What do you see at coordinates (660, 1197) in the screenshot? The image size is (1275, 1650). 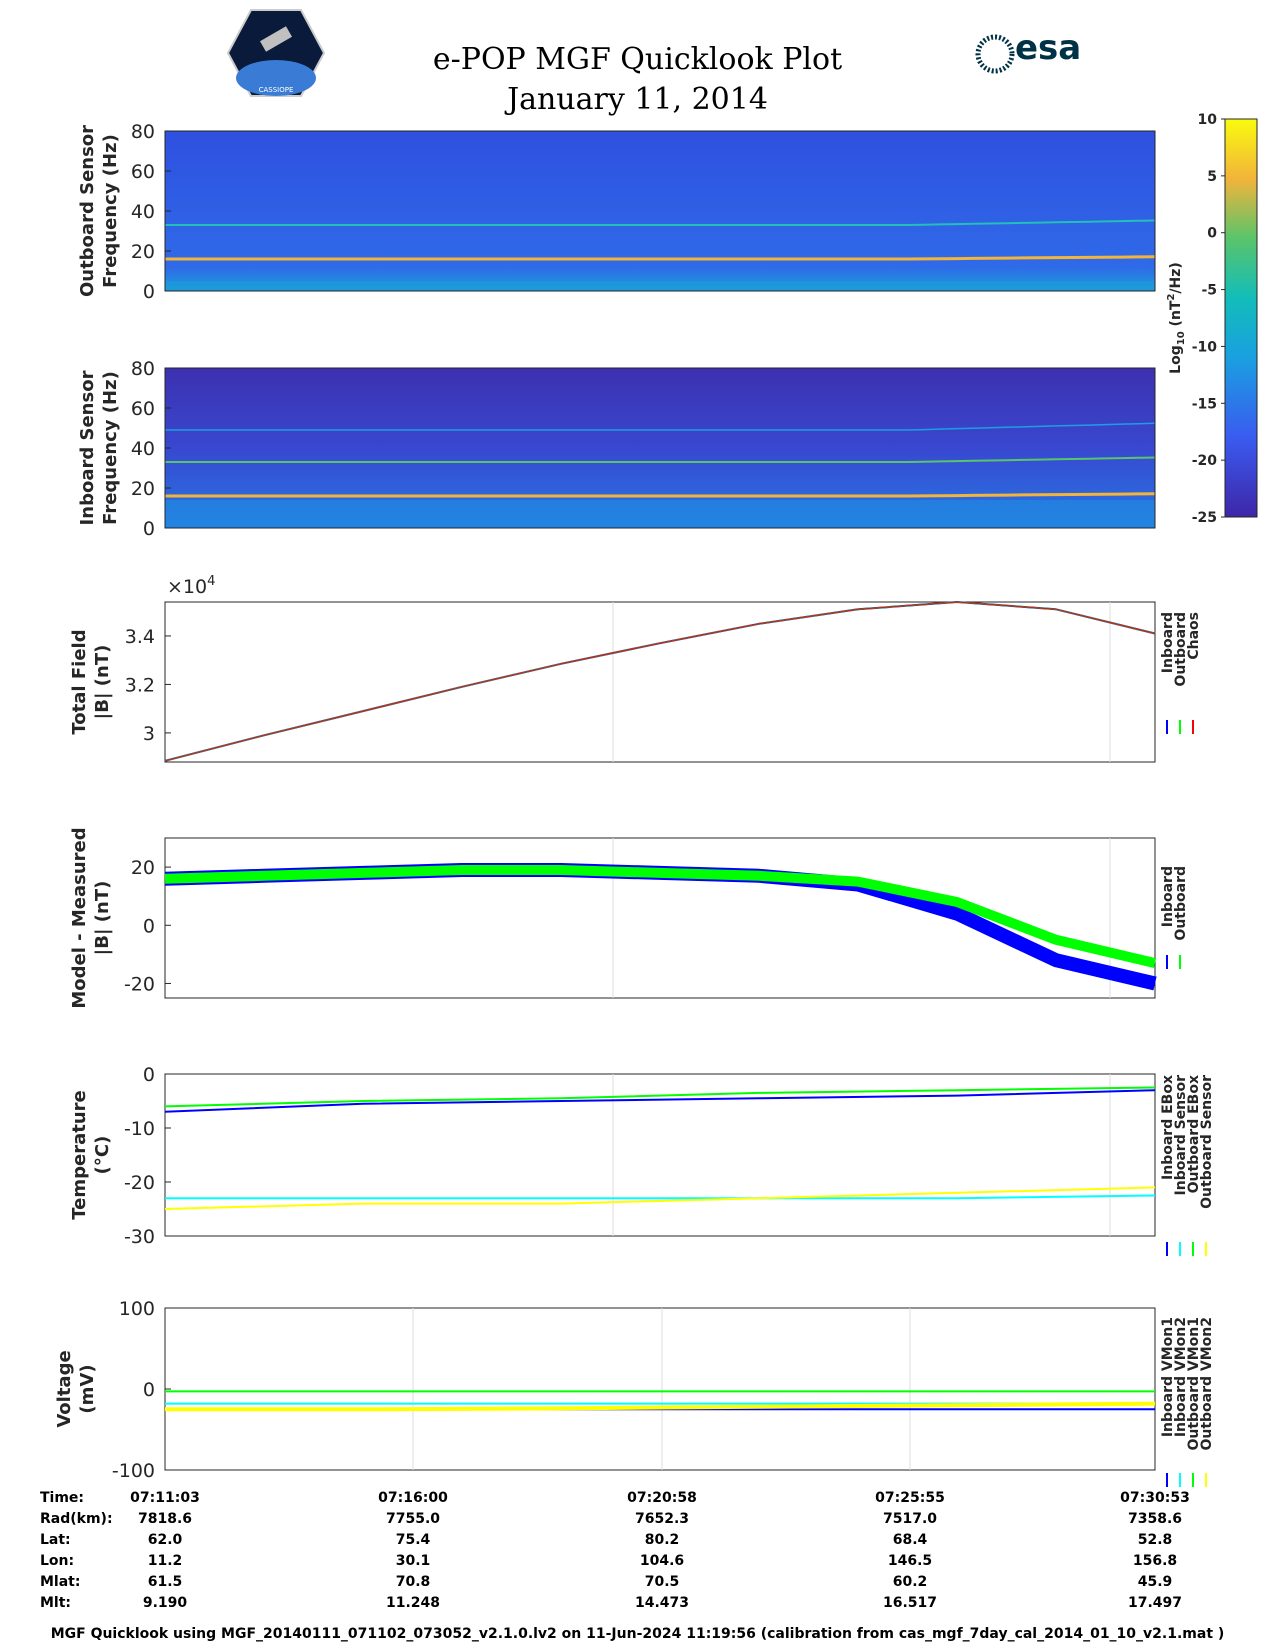 I see `series-inboard-sensor` at bounding box center [660, 1197].